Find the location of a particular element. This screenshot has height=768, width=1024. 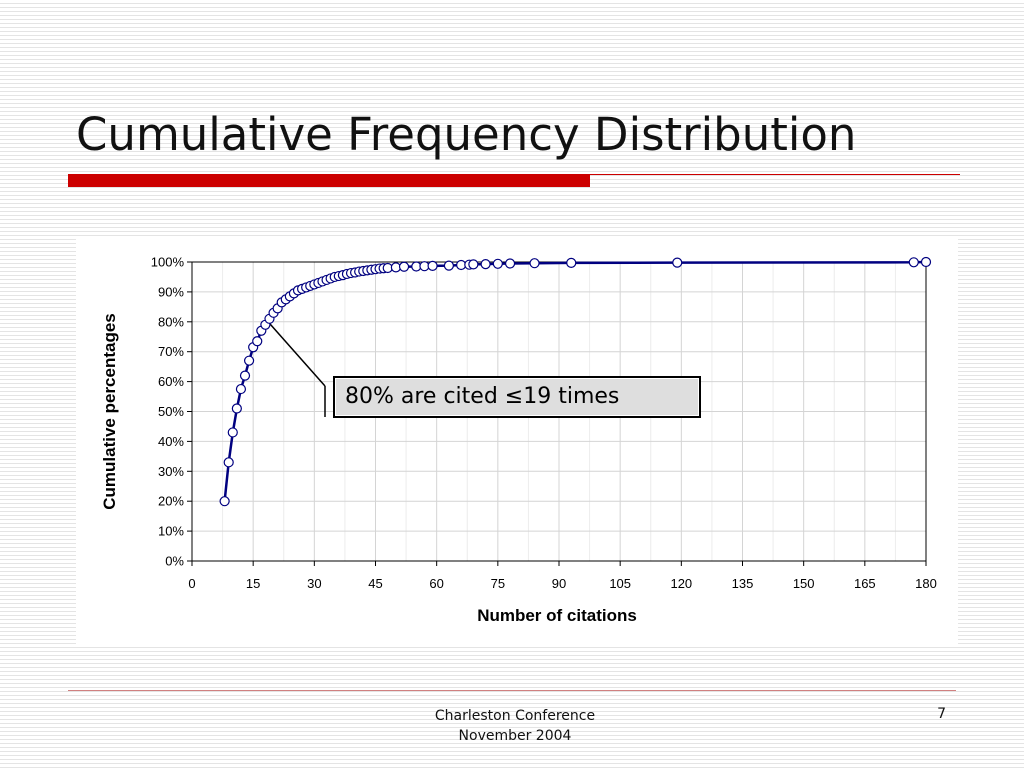

callout-text: 80% are cited ≤19 times is located at coordinates (482, 396).